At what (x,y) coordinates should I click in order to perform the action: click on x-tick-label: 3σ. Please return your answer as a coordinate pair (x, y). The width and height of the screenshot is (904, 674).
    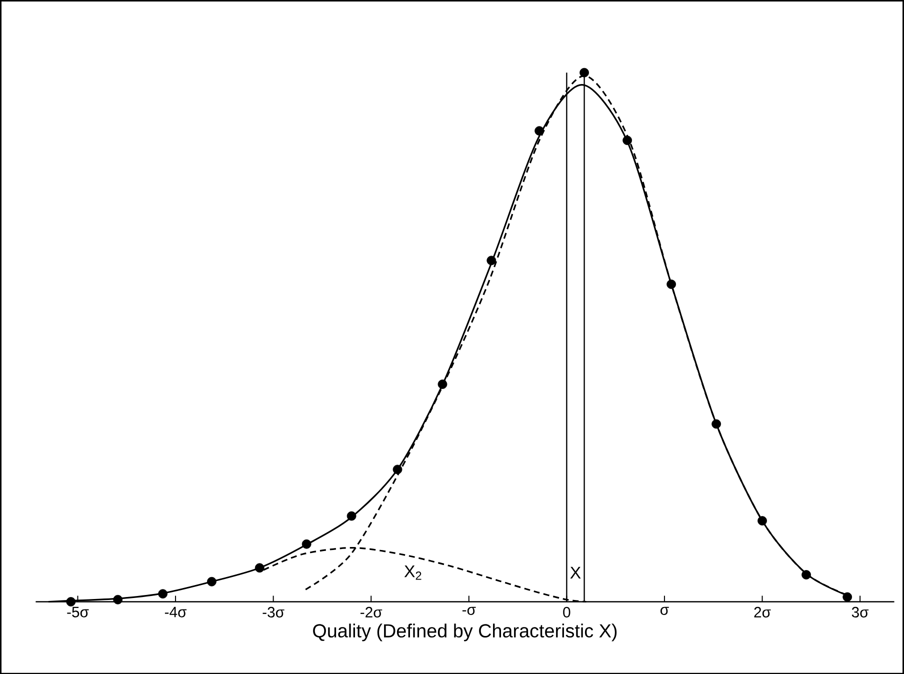
    Looking at the image, I should click on (860, 612).